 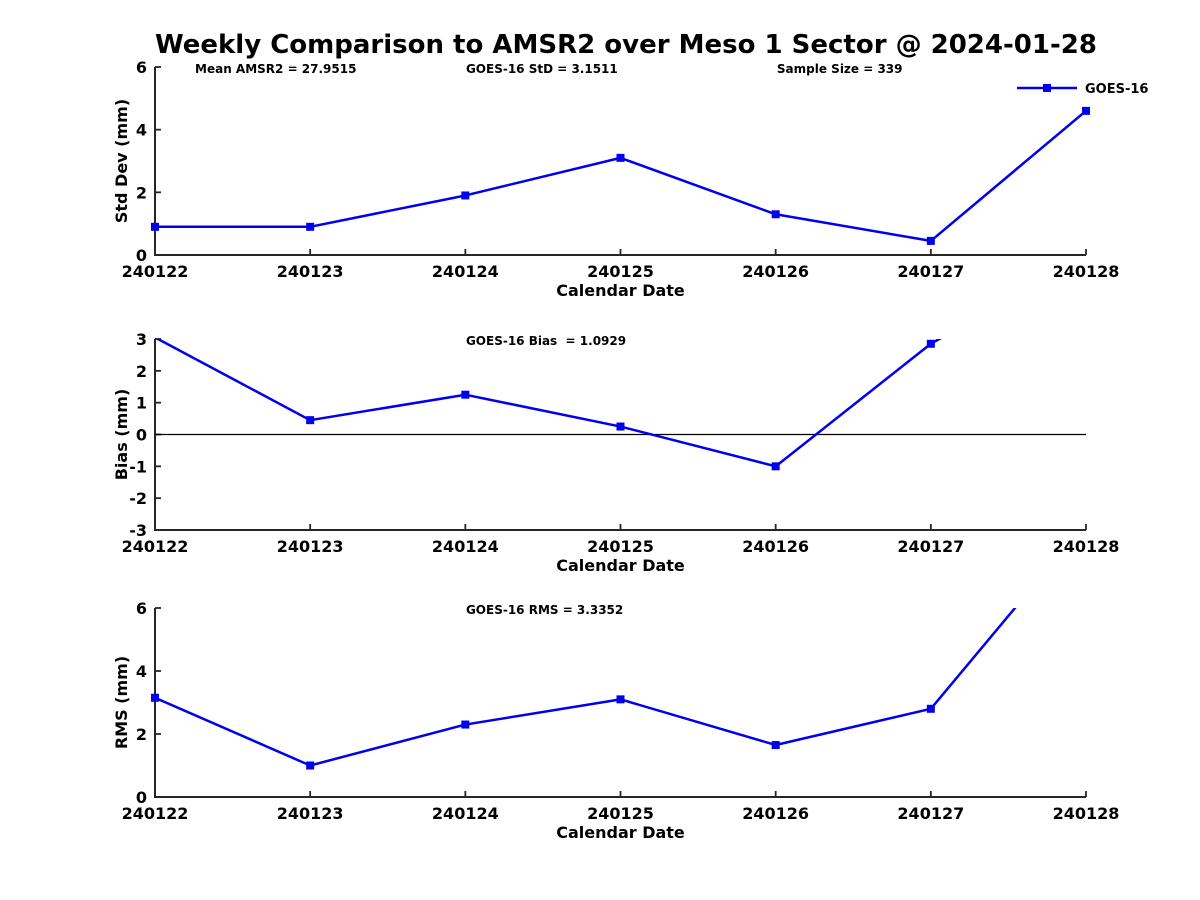 What do you see at coordinates (121, 435) in the screenshot?
I see `y-axis-label: Bias (mm)` at bounding box center [121, 435].